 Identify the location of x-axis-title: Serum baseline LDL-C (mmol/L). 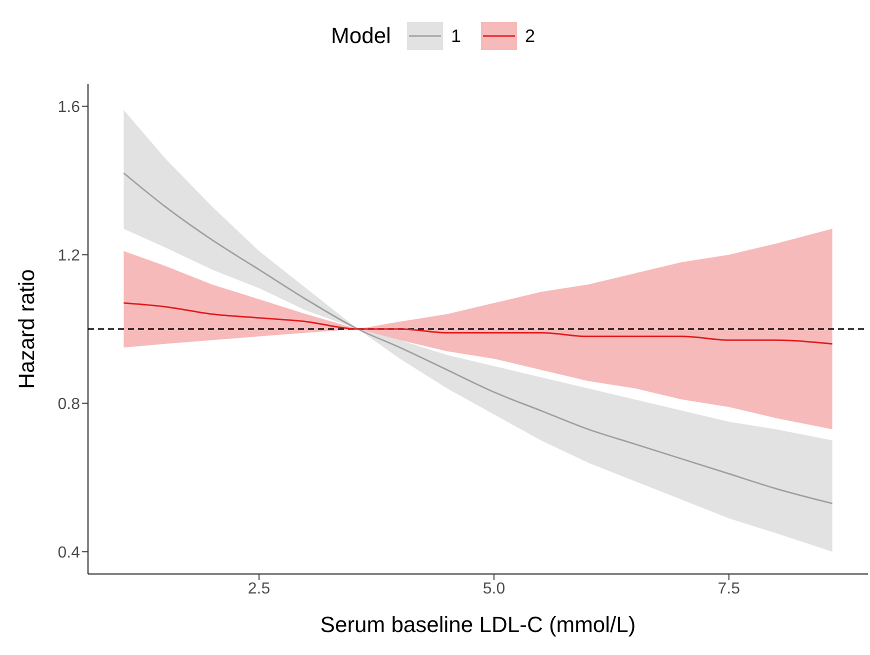
(478, 624).